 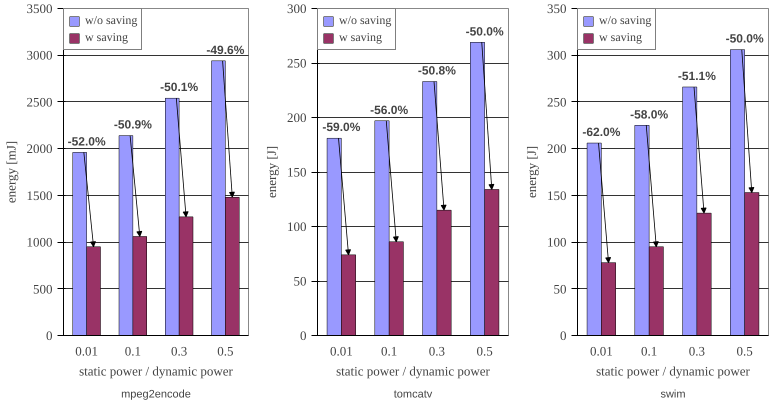 What do you see at coordinates (39, 195) in the screenshot?
I see `y-tick-label: 1500` at bounding box center [39, 195].